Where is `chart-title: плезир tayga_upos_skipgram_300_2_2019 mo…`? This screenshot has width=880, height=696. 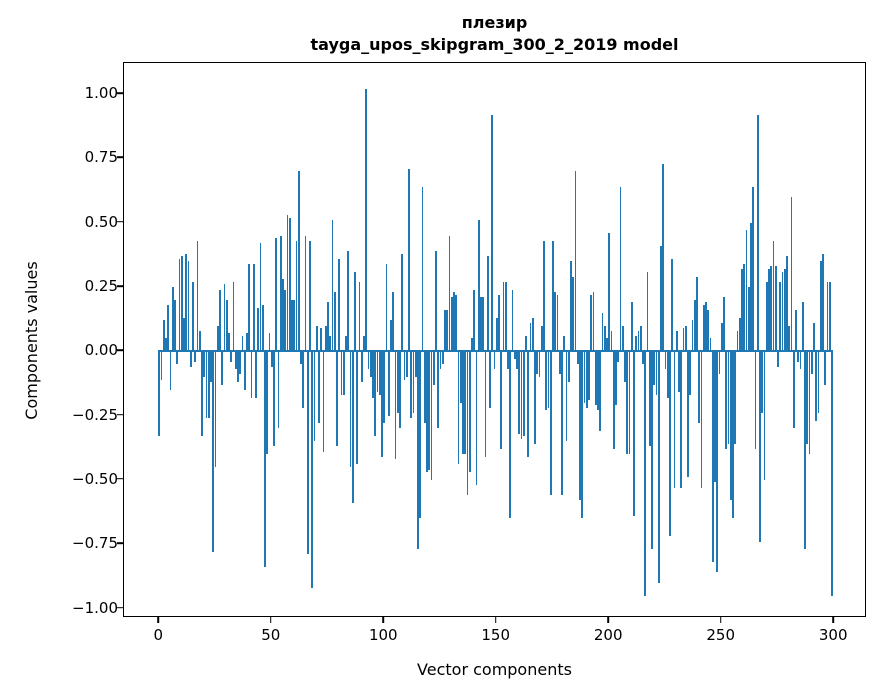
chart-title: плезир tayga_upos_skipgram_300_2_2019 mo… is located at coordinates (494, 34).